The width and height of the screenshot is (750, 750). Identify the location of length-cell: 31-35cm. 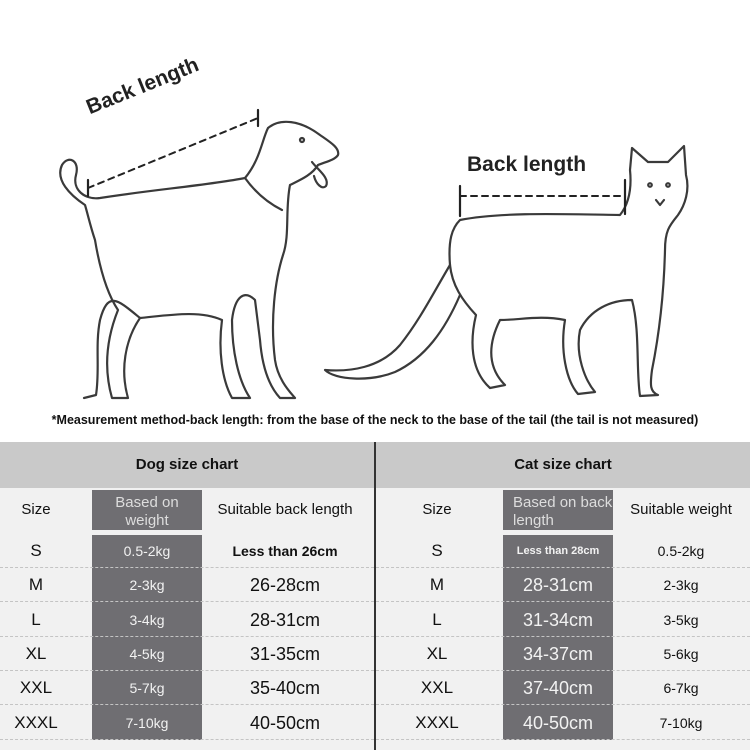
(285, 653).